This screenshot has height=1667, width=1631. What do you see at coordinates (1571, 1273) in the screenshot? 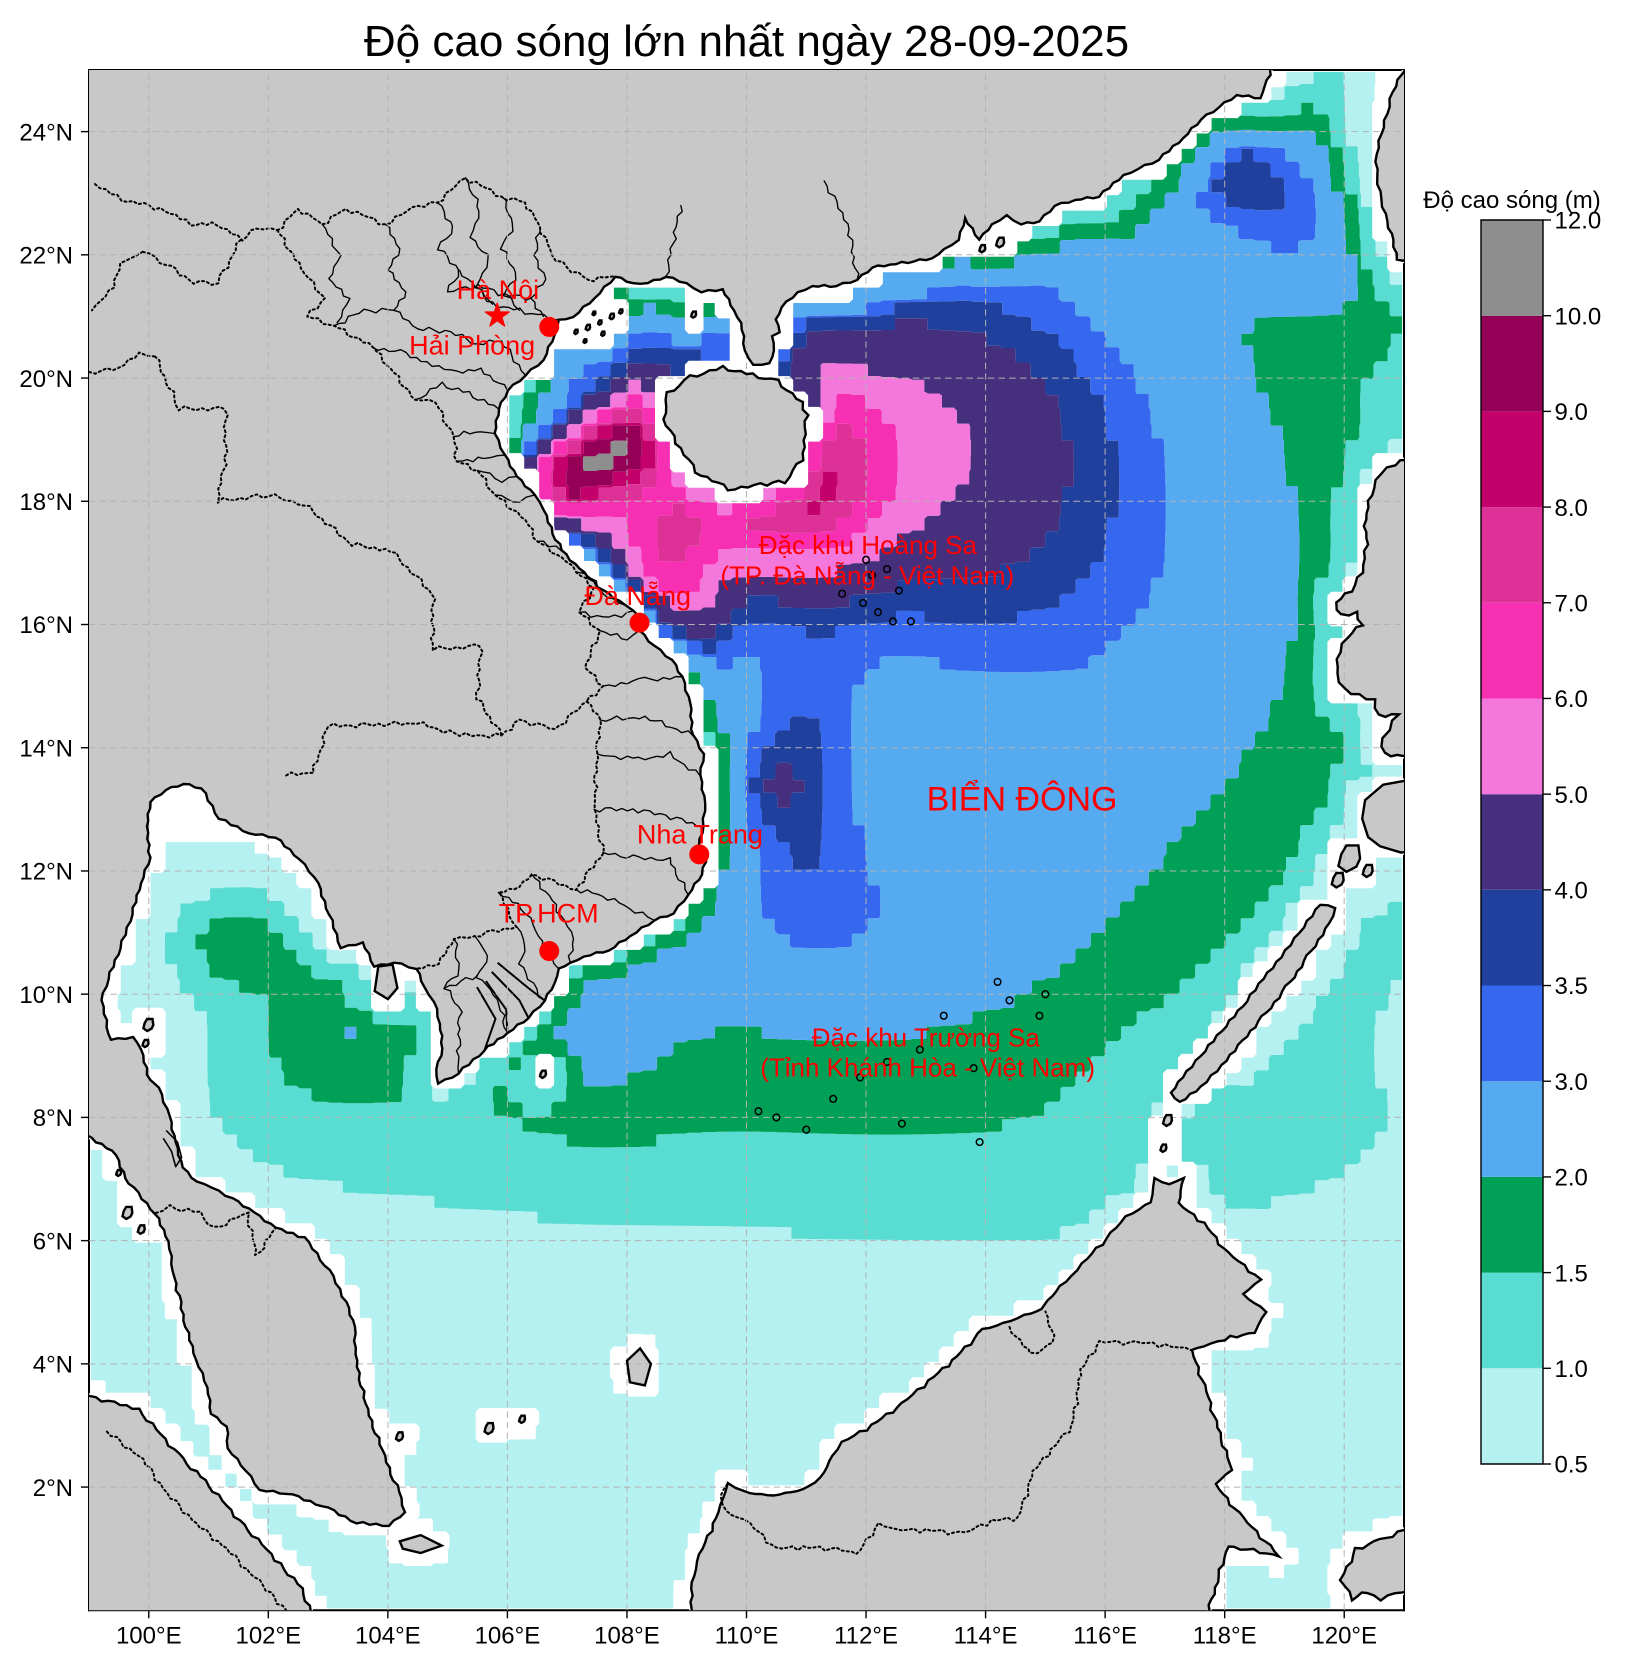
I see `svg-text: 1.5` at bounding box center [1571, 1273].